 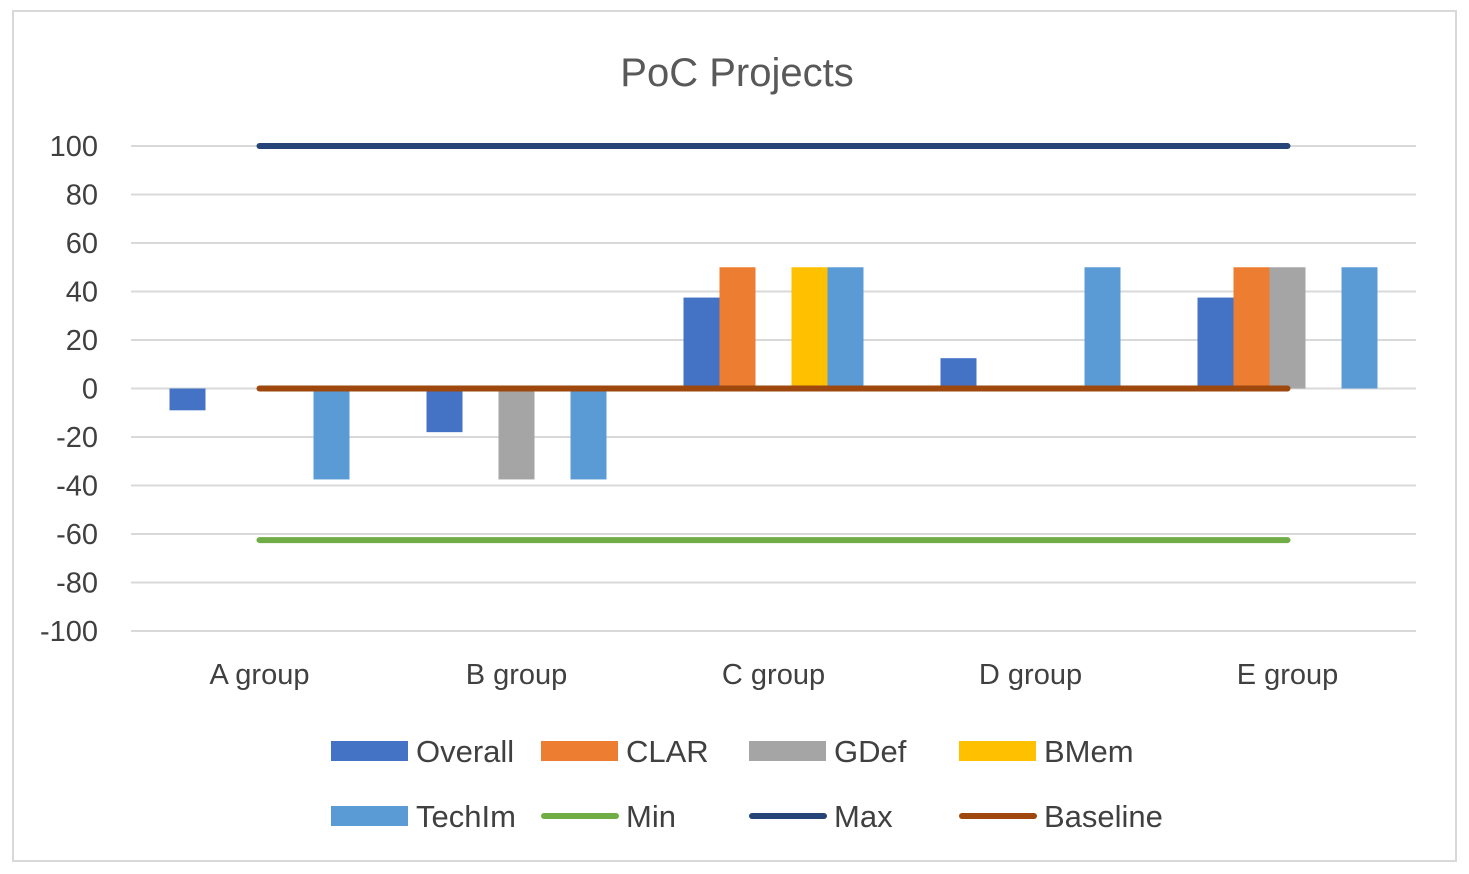 What do you see at coordinates (958, 373) in the screenshot?
I see `bar-overall-d-group` at bounding box center [958, 373].